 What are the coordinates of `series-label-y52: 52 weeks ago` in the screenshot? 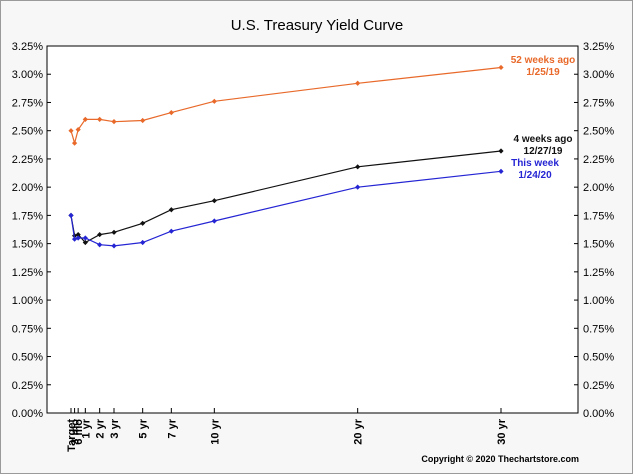 It's located at (543, 60).